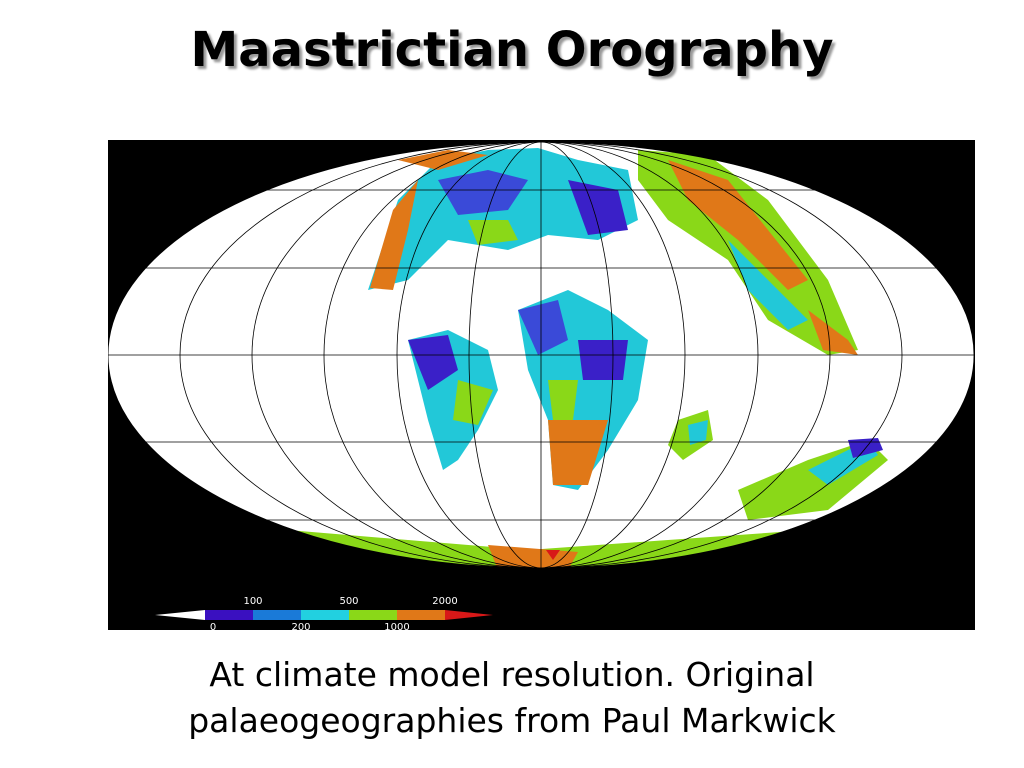 The width and height of the screenshot is (1024, 768). Describe the element at coordinates (324, 613) in the screenshot. I see `colorbar: 100 500 2000 0 200 1000` at that location.